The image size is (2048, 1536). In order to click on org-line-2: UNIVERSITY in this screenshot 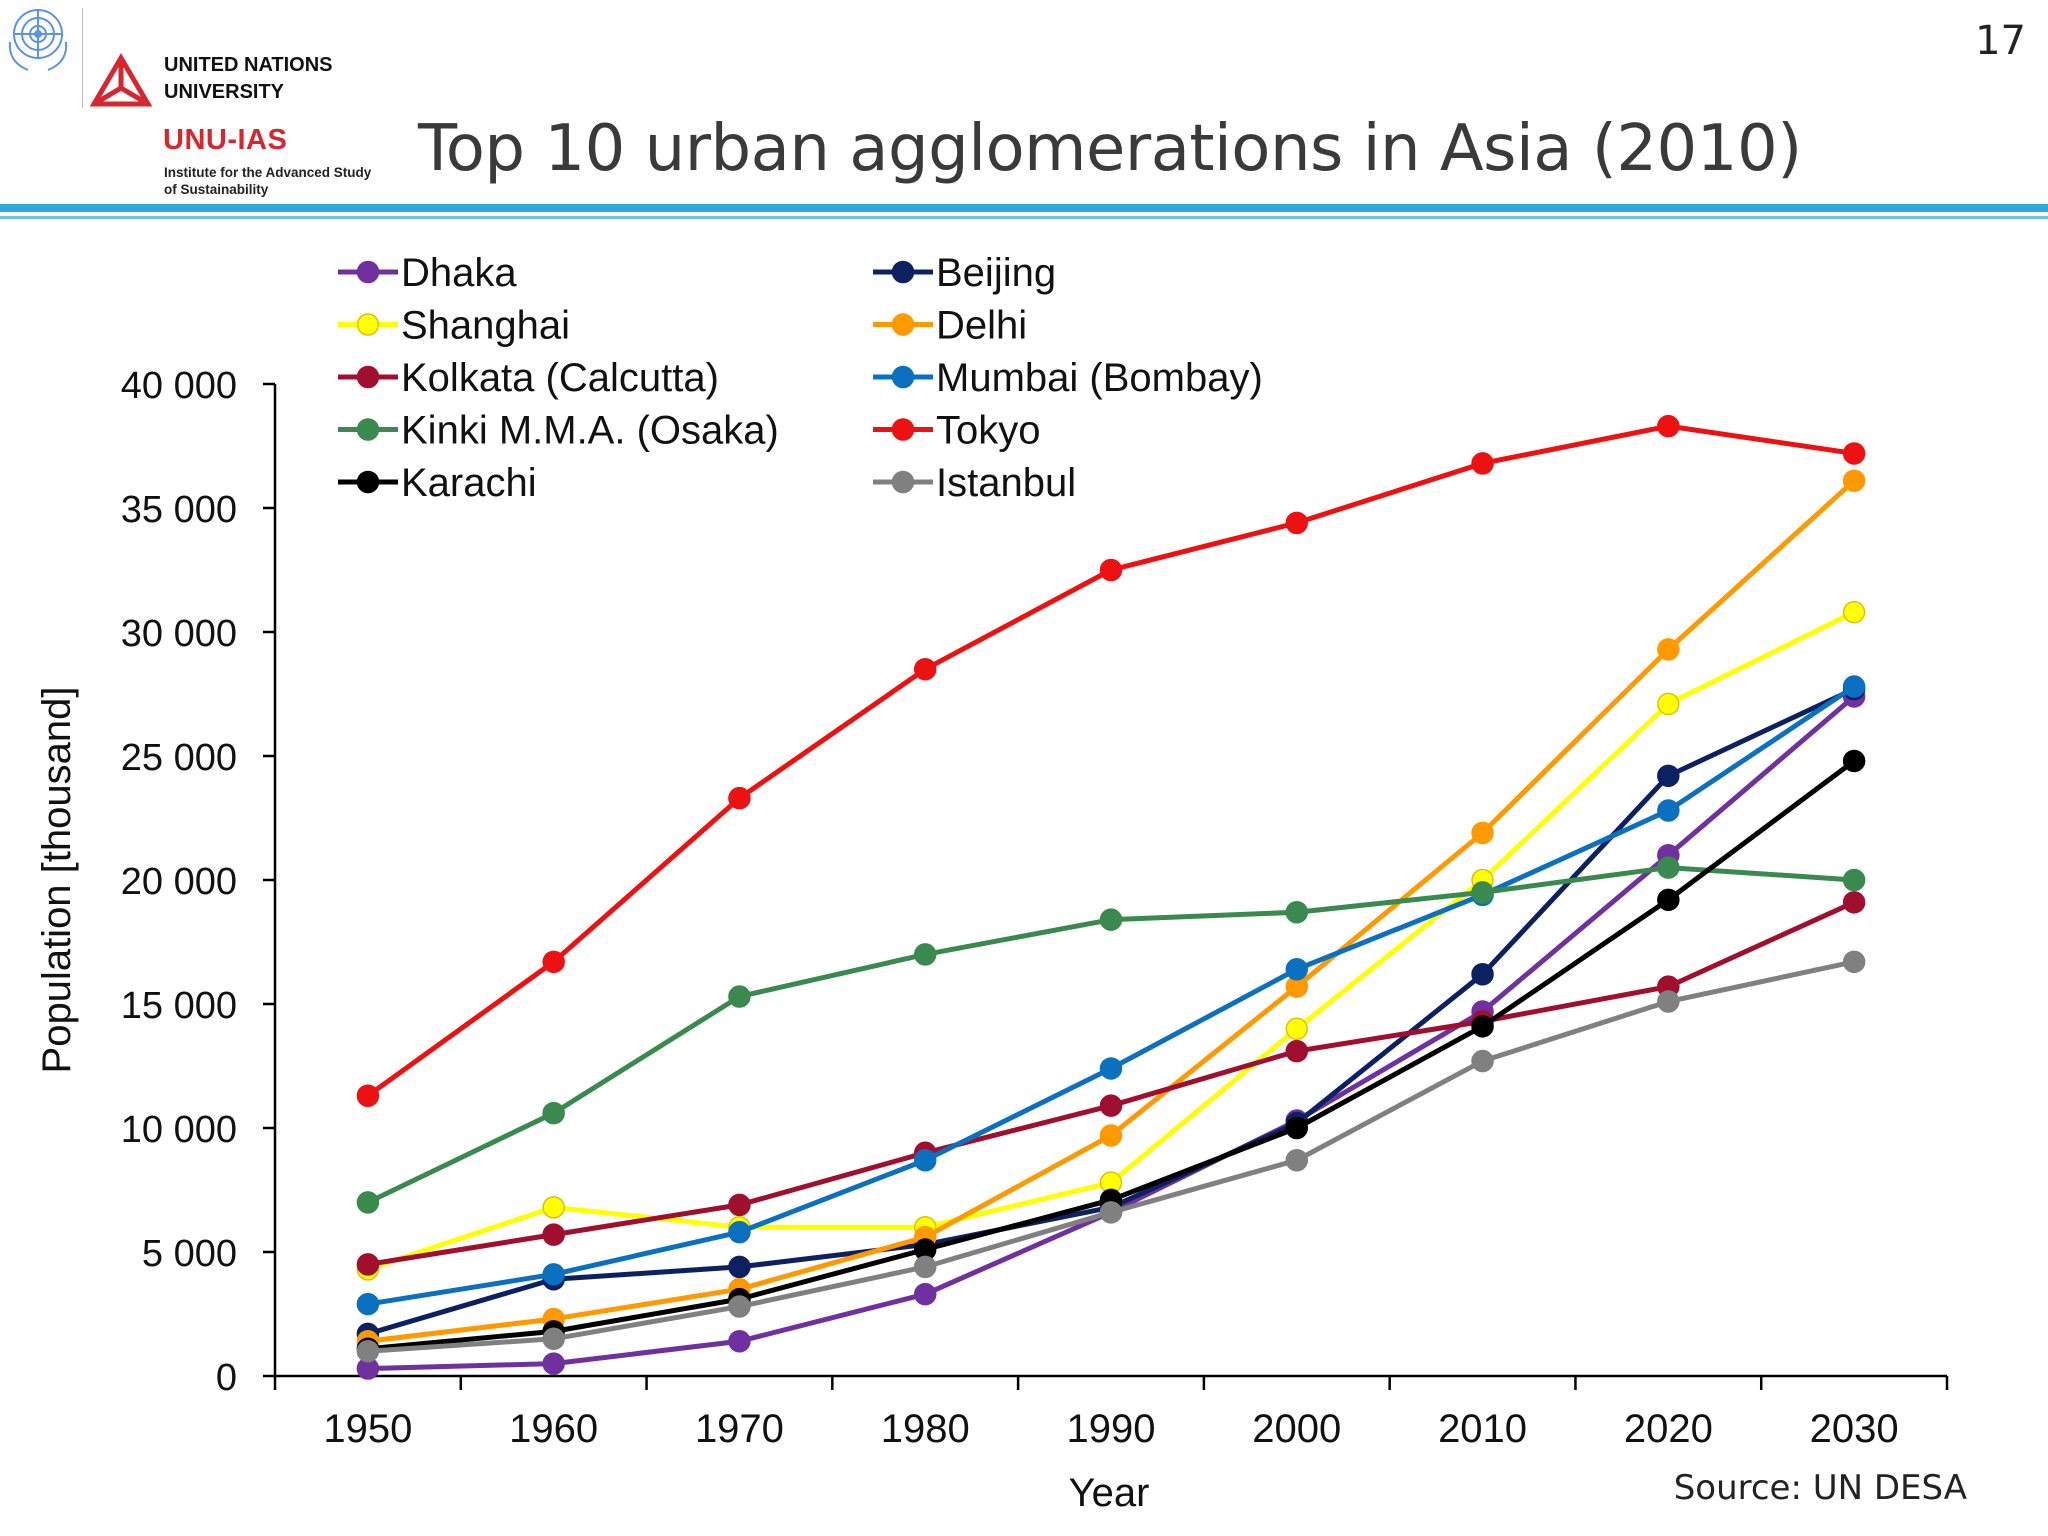, I will do `click(224, 92)`.